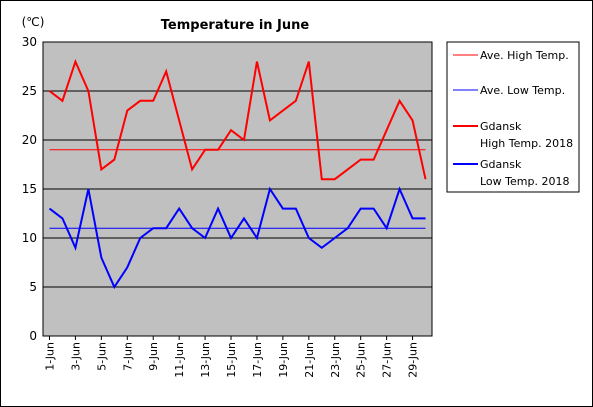  What do you see at coordinates (526, 143) in the screenshot?
I see `legend-label: High Temp. 2018` at bounding box center [526, 143].